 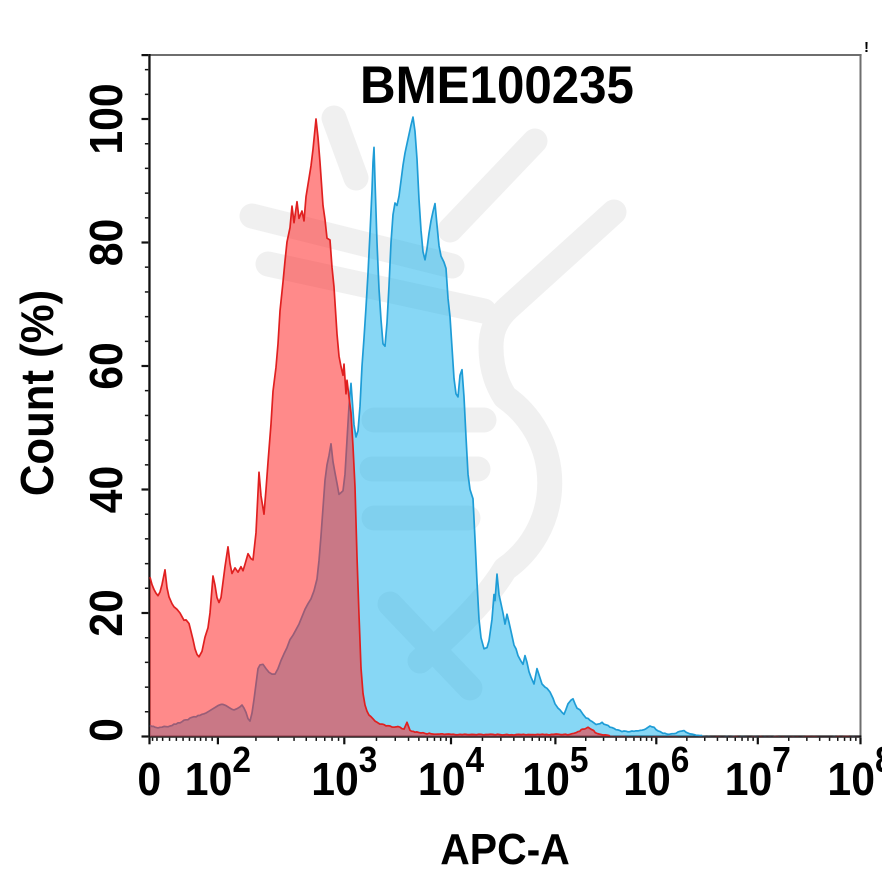 What do you see at coordinates (107, 243) in the screenshot?
I see `svg-text: 80` at bounding box center [107, 243].